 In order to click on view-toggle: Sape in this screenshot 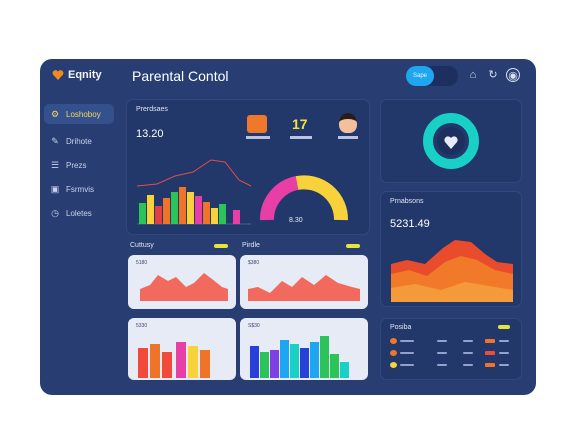, I will do `click(432, 76)`.